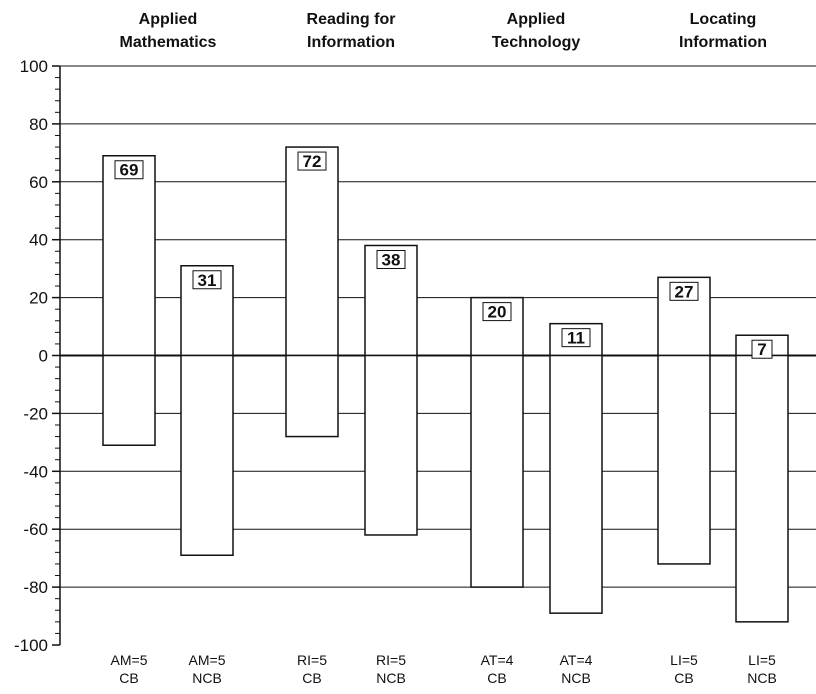 This screenshot has height=694, width=816. Describe the element at coordinates (37, 356) in the screenshot. I see `y-axis: 100 80 60 40 20 0 -20 -40 -60 -80 -100` at that location.